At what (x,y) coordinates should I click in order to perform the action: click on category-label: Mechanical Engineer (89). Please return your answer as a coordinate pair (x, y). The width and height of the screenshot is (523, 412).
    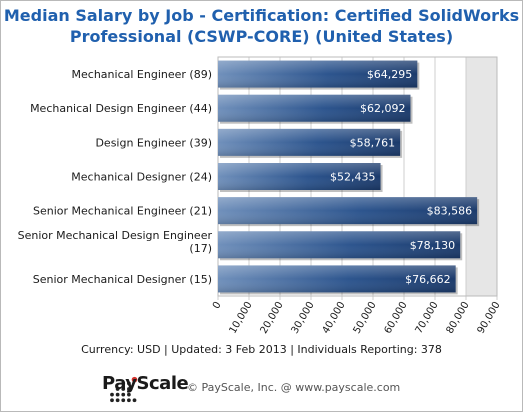
    Looking at the image, I should click on (142, 74).